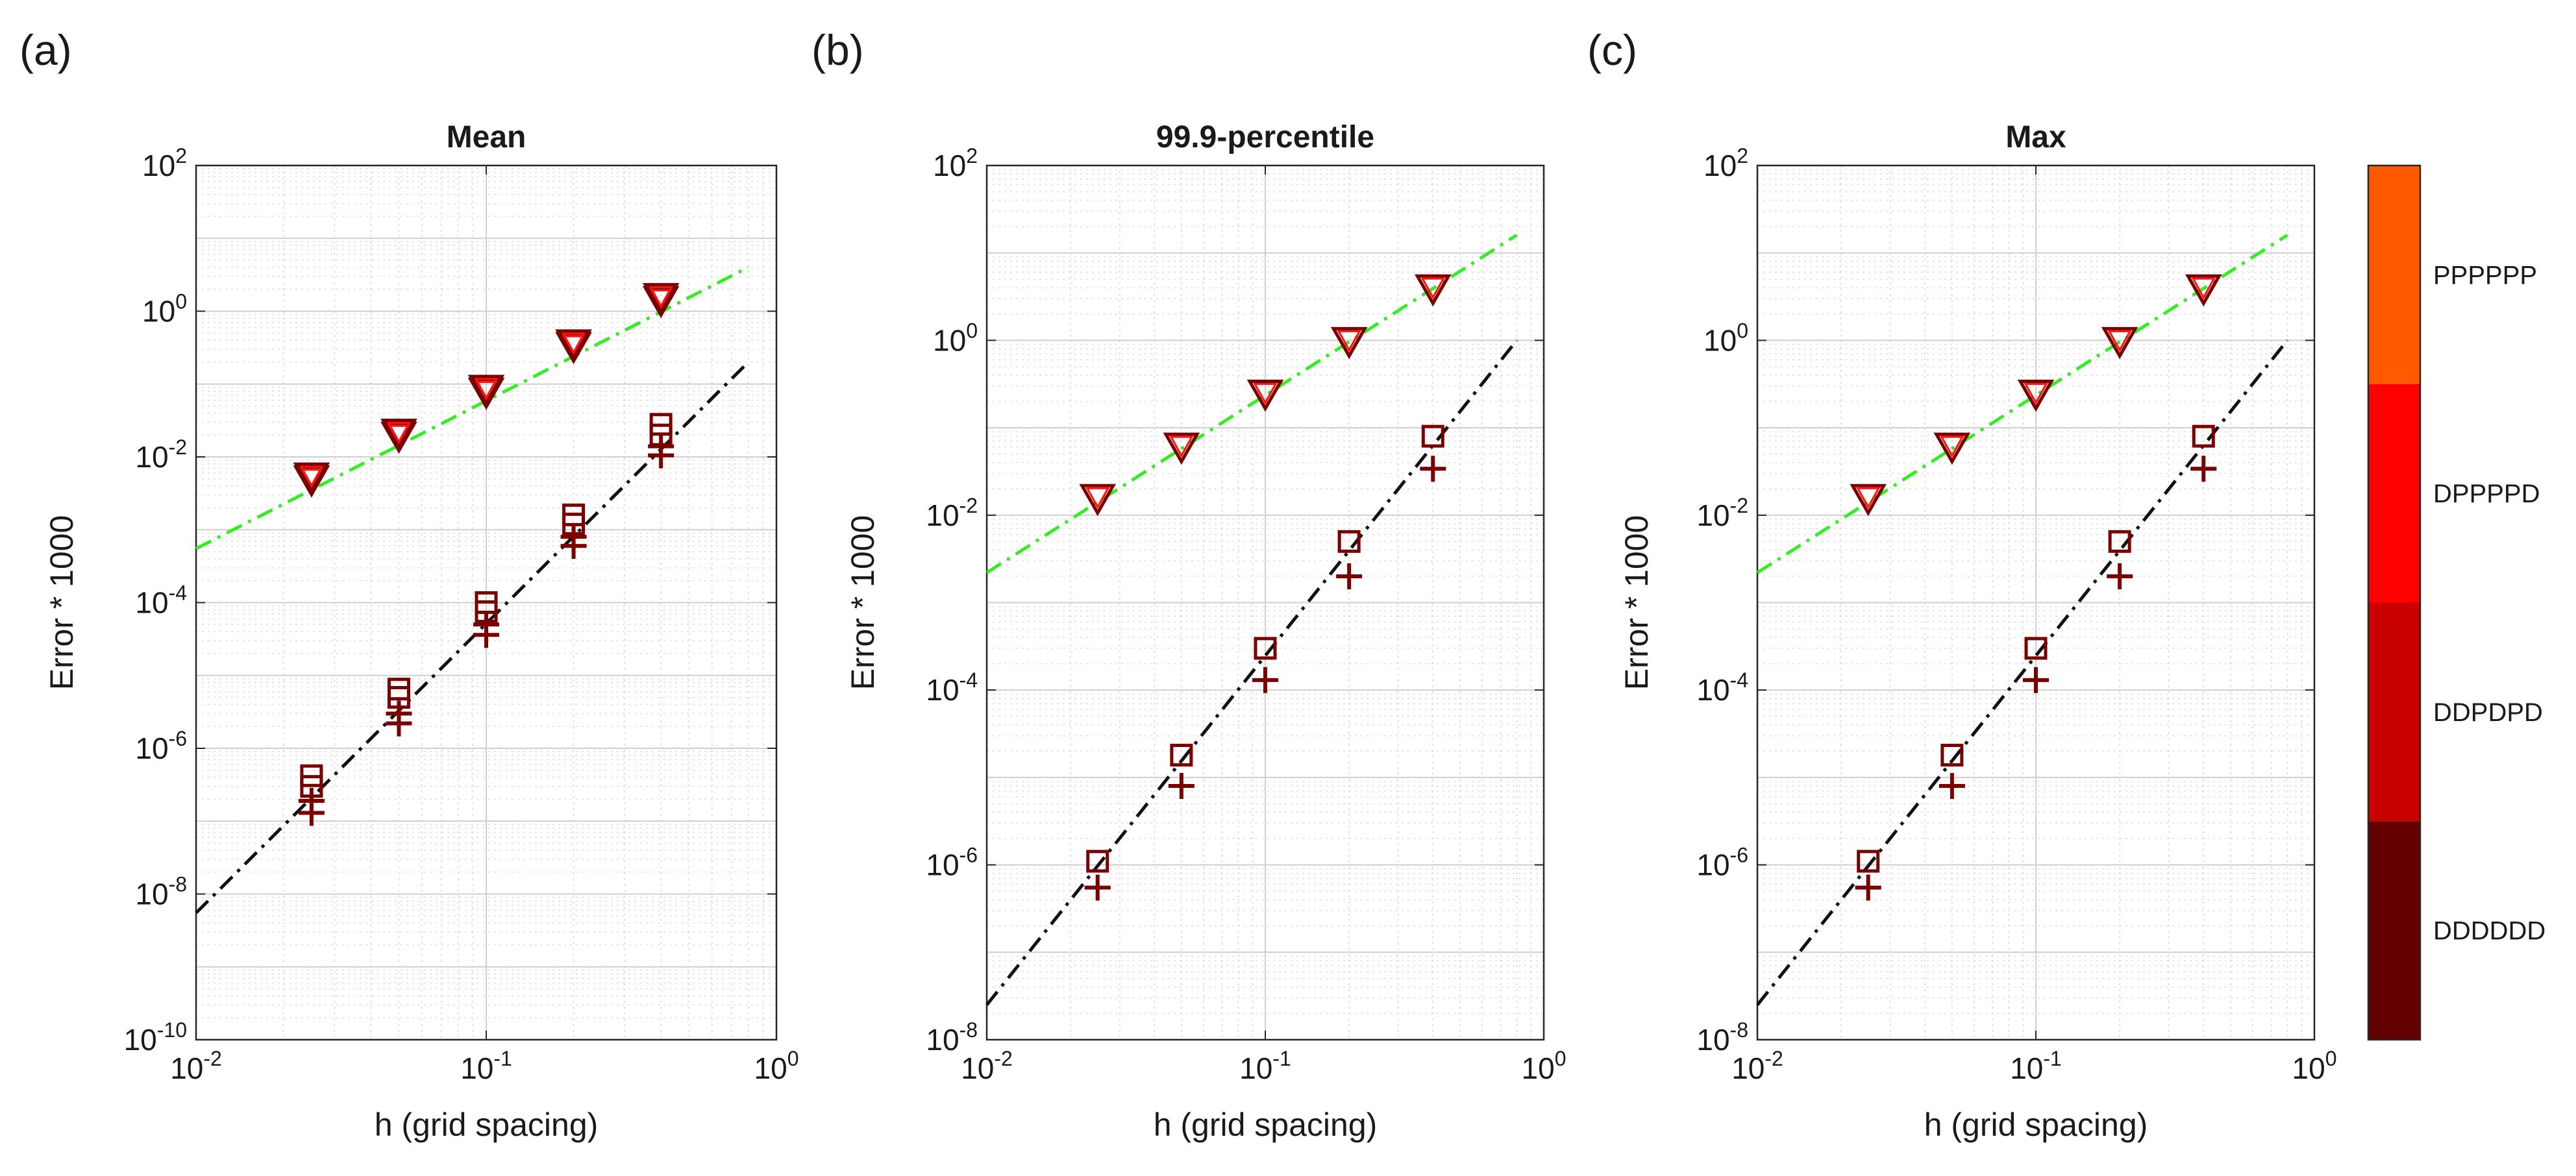  I want to click on chart-title: Mean, so click(486, 137).